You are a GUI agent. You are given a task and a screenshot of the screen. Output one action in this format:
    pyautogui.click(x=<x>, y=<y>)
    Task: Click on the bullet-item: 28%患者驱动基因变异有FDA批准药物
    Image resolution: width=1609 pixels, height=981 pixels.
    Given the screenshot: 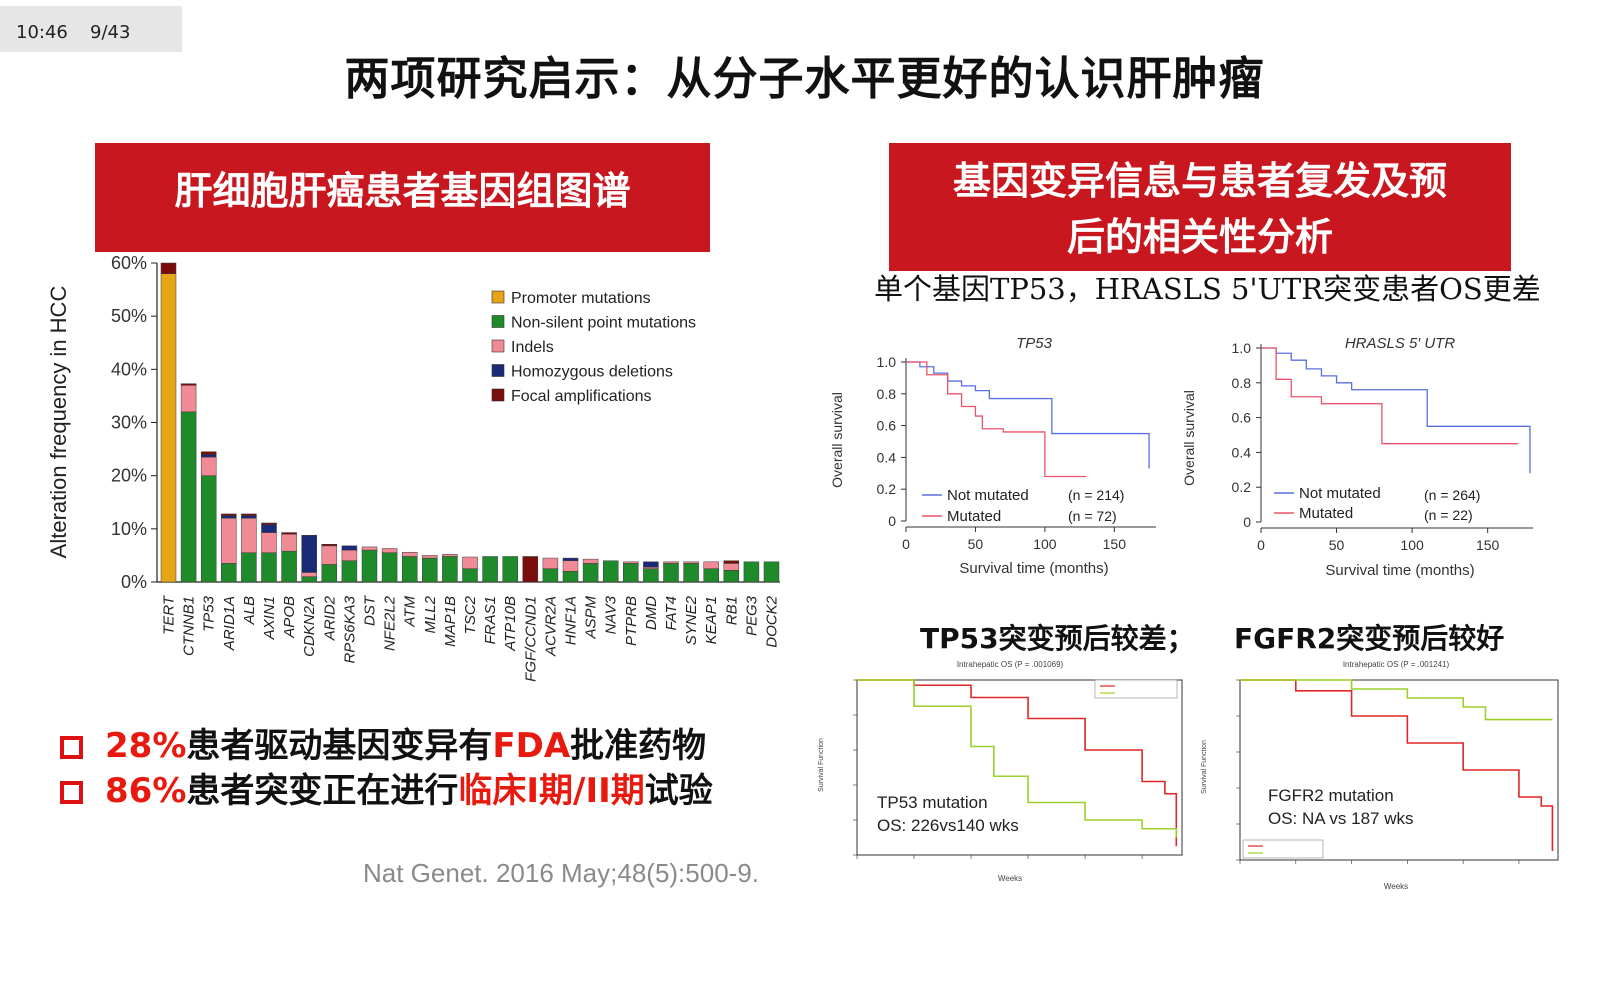 What is the action you would take?
    pyautogui.click(x=383, y=742)
    